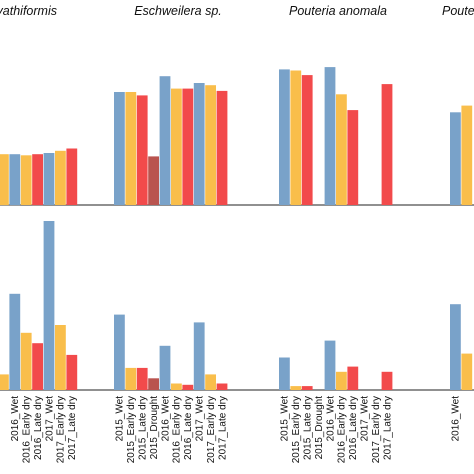  What do you see at coordinates (338, 11) in the screenshot?
I see `species-title: Pouteria anomala` at bounding box center [338, 11].